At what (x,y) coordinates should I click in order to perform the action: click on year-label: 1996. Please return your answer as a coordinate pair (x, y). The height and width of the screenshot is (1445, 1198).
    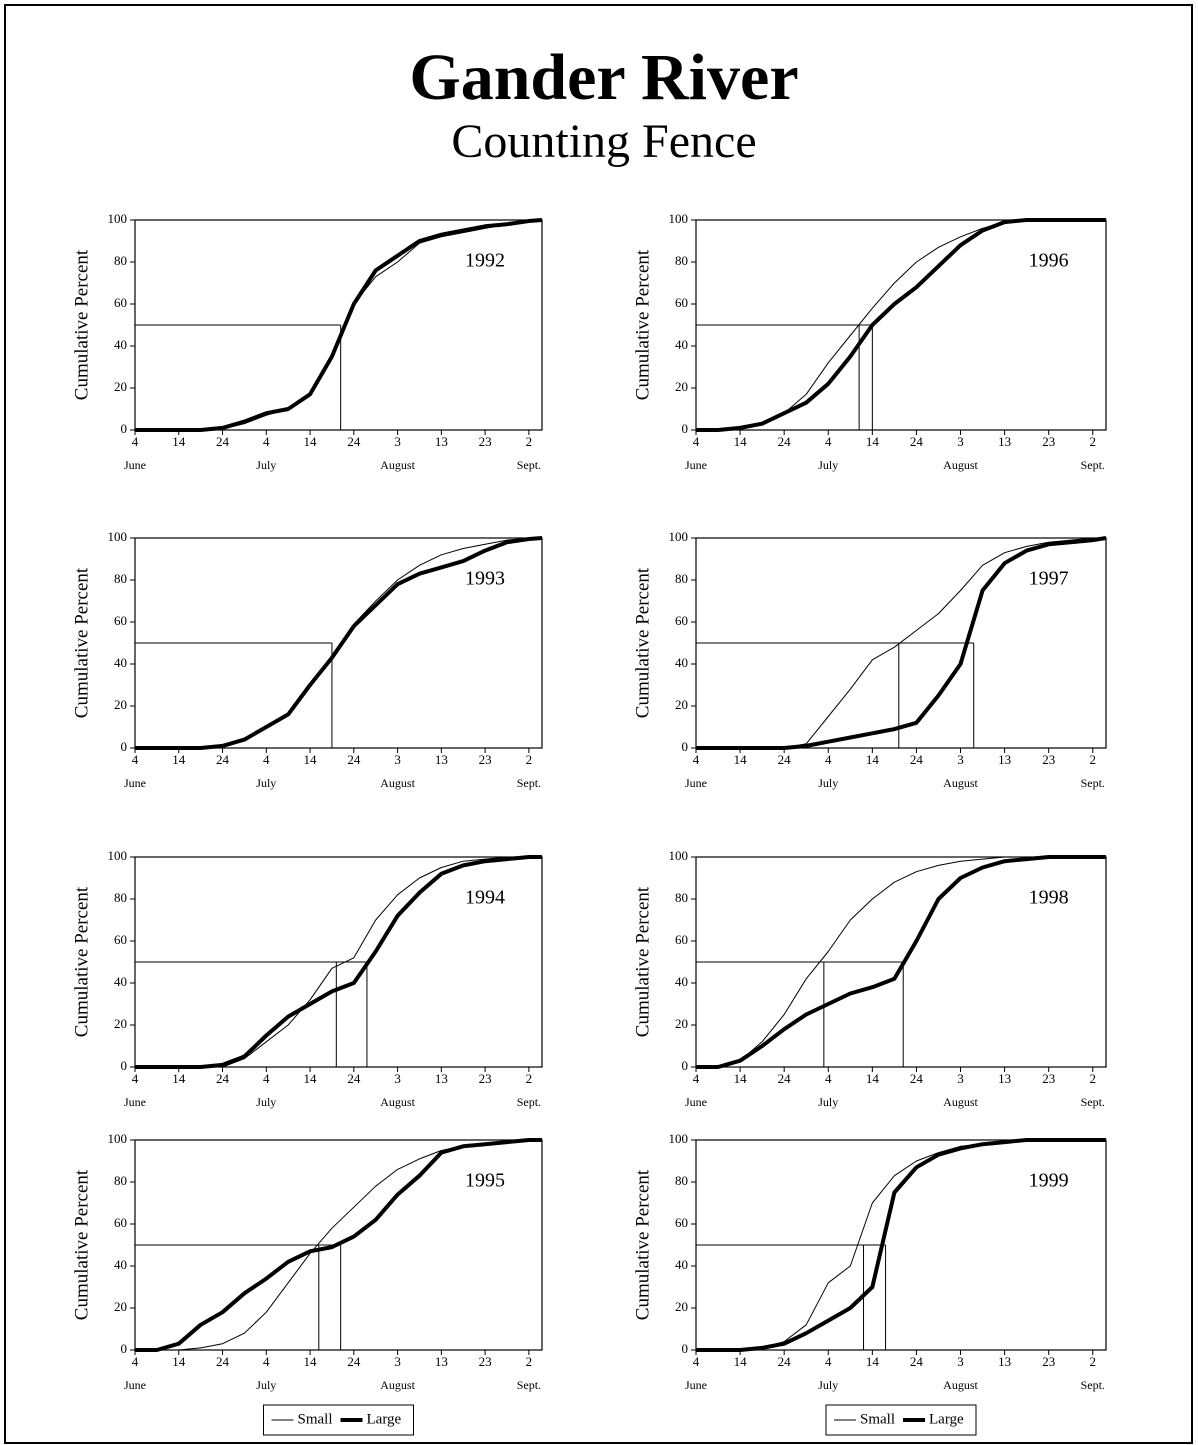
    Looking at the image, I should click on (1049, 261).